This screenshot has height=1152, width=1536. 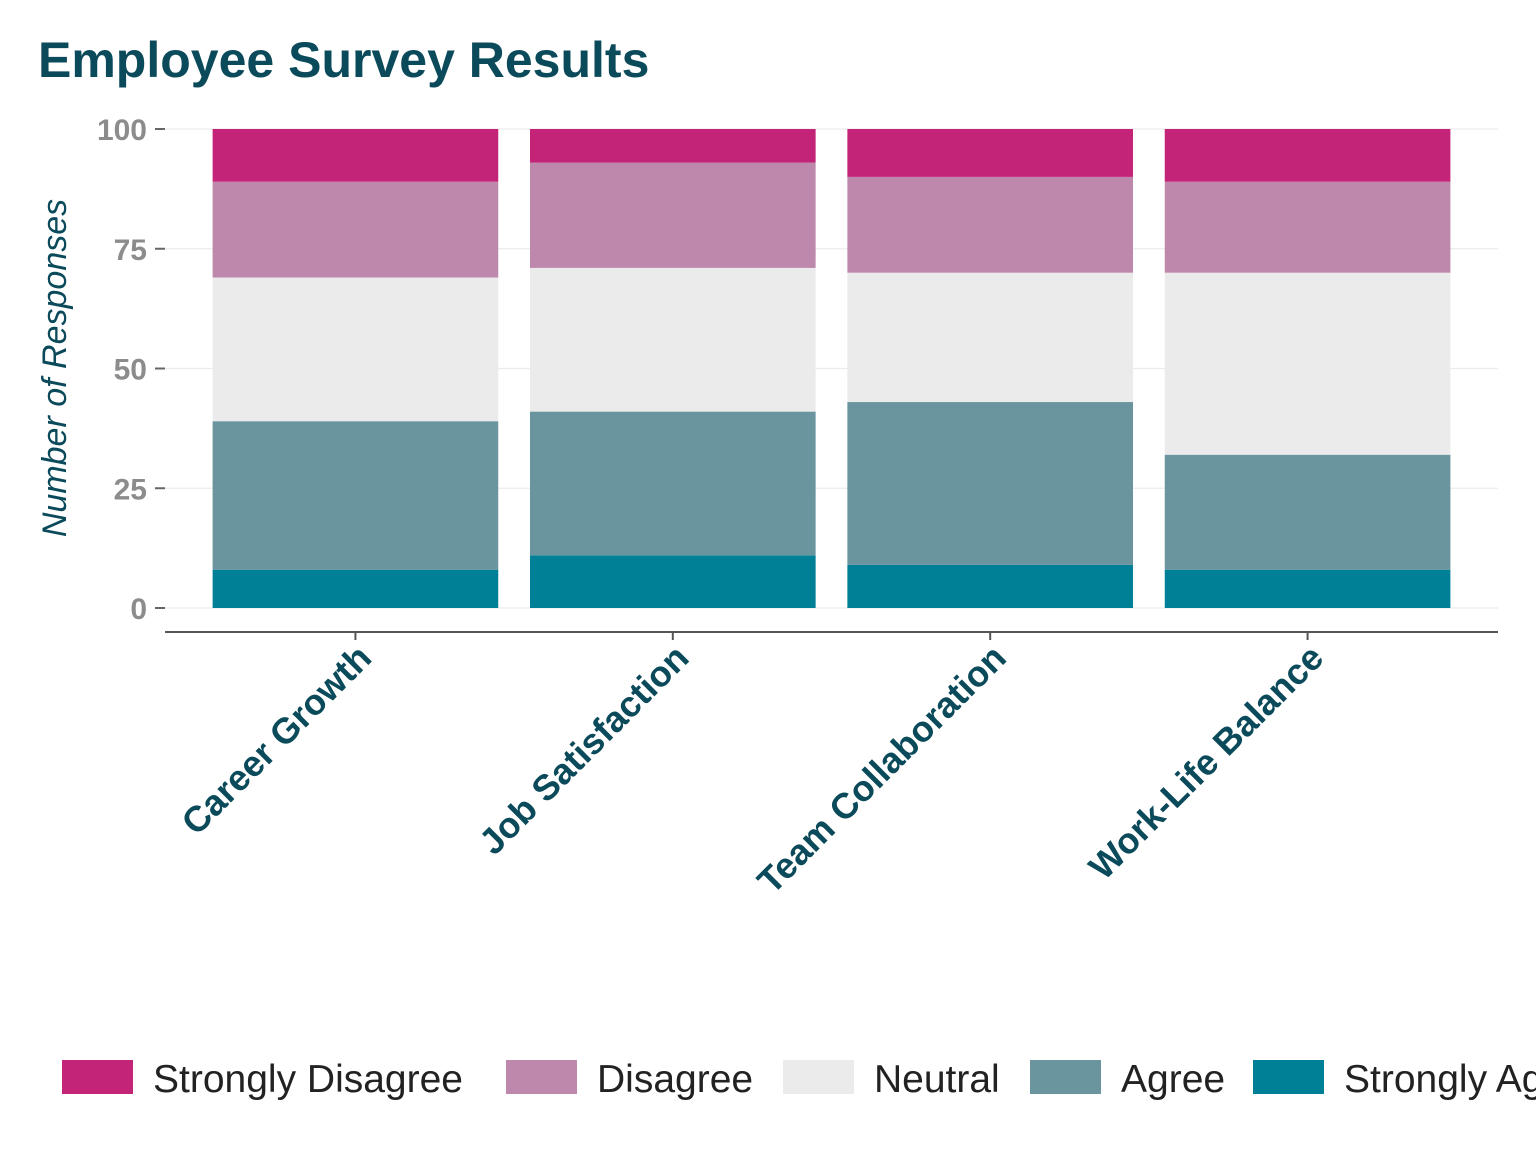 I want to click on y-tick-label-100: 100, so click(x=122, y=130).